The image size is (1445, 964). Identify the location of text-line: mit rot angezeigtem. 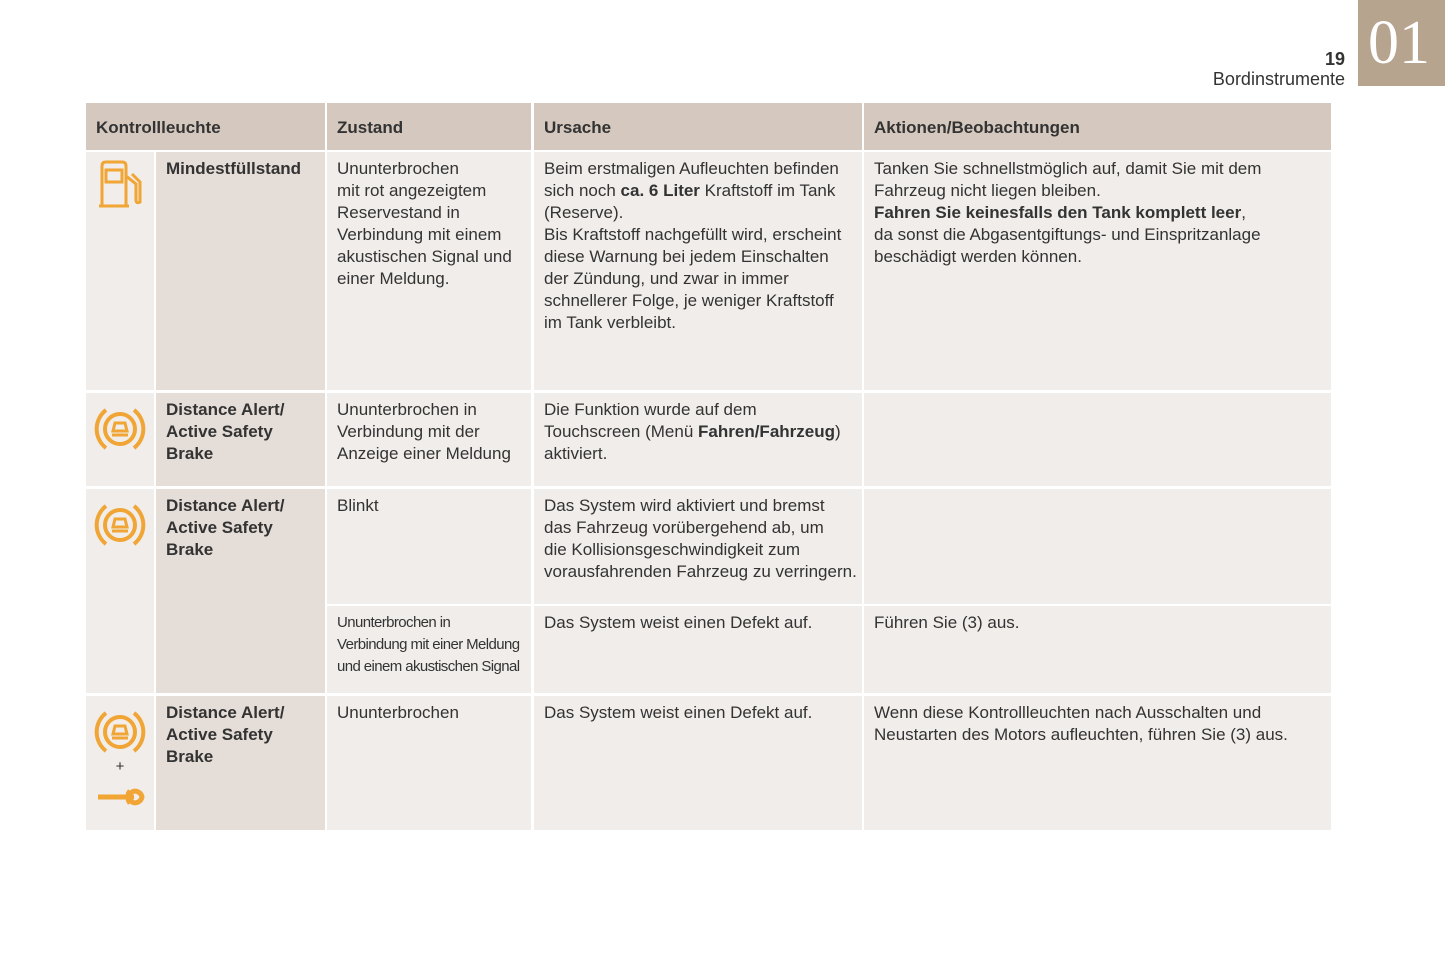
(430, 191).